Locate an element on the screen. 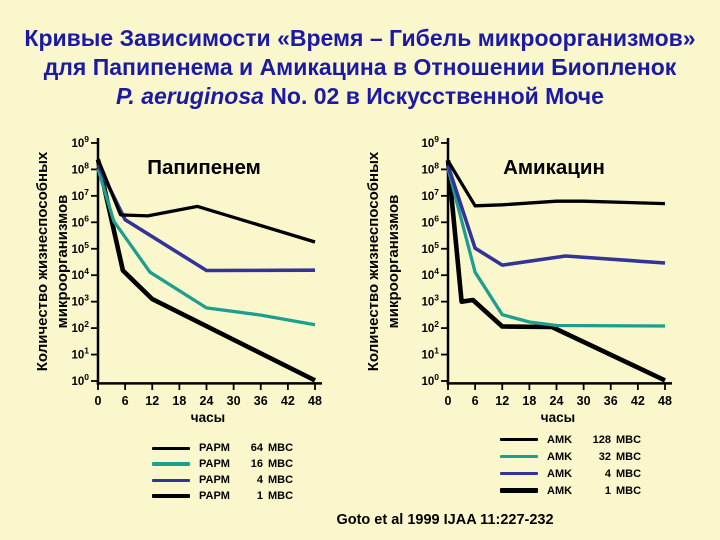 The height and width of the screenshot is (540, 720). title-line-3-rest: No. 02 в Искусственной Моче is located at coordinates (433, 96).